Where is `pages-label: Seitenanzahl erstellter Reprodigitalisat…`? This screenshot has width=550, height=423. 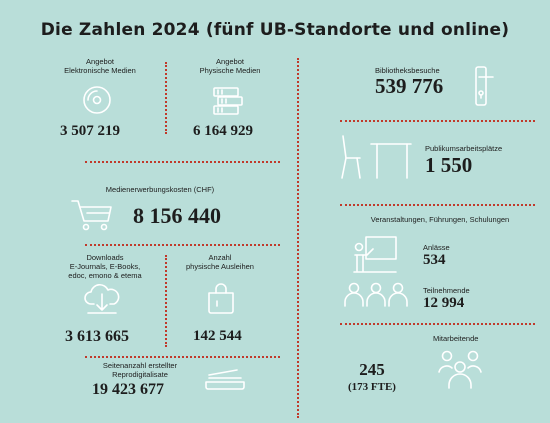 pages-label: Seitenanzahl erstellter Reprodigitalisat… is located at coordinates (140, 370).